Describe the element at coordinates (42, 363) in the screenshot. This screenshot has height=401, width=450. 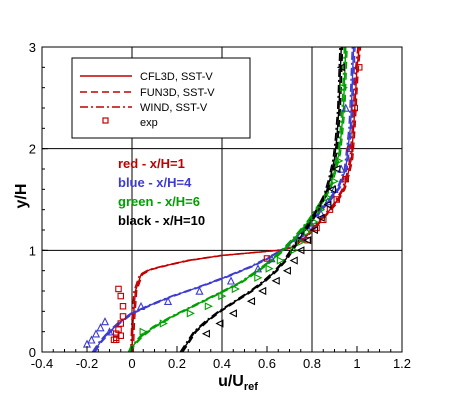
I see `x-tick-label: -0.4` at that location.